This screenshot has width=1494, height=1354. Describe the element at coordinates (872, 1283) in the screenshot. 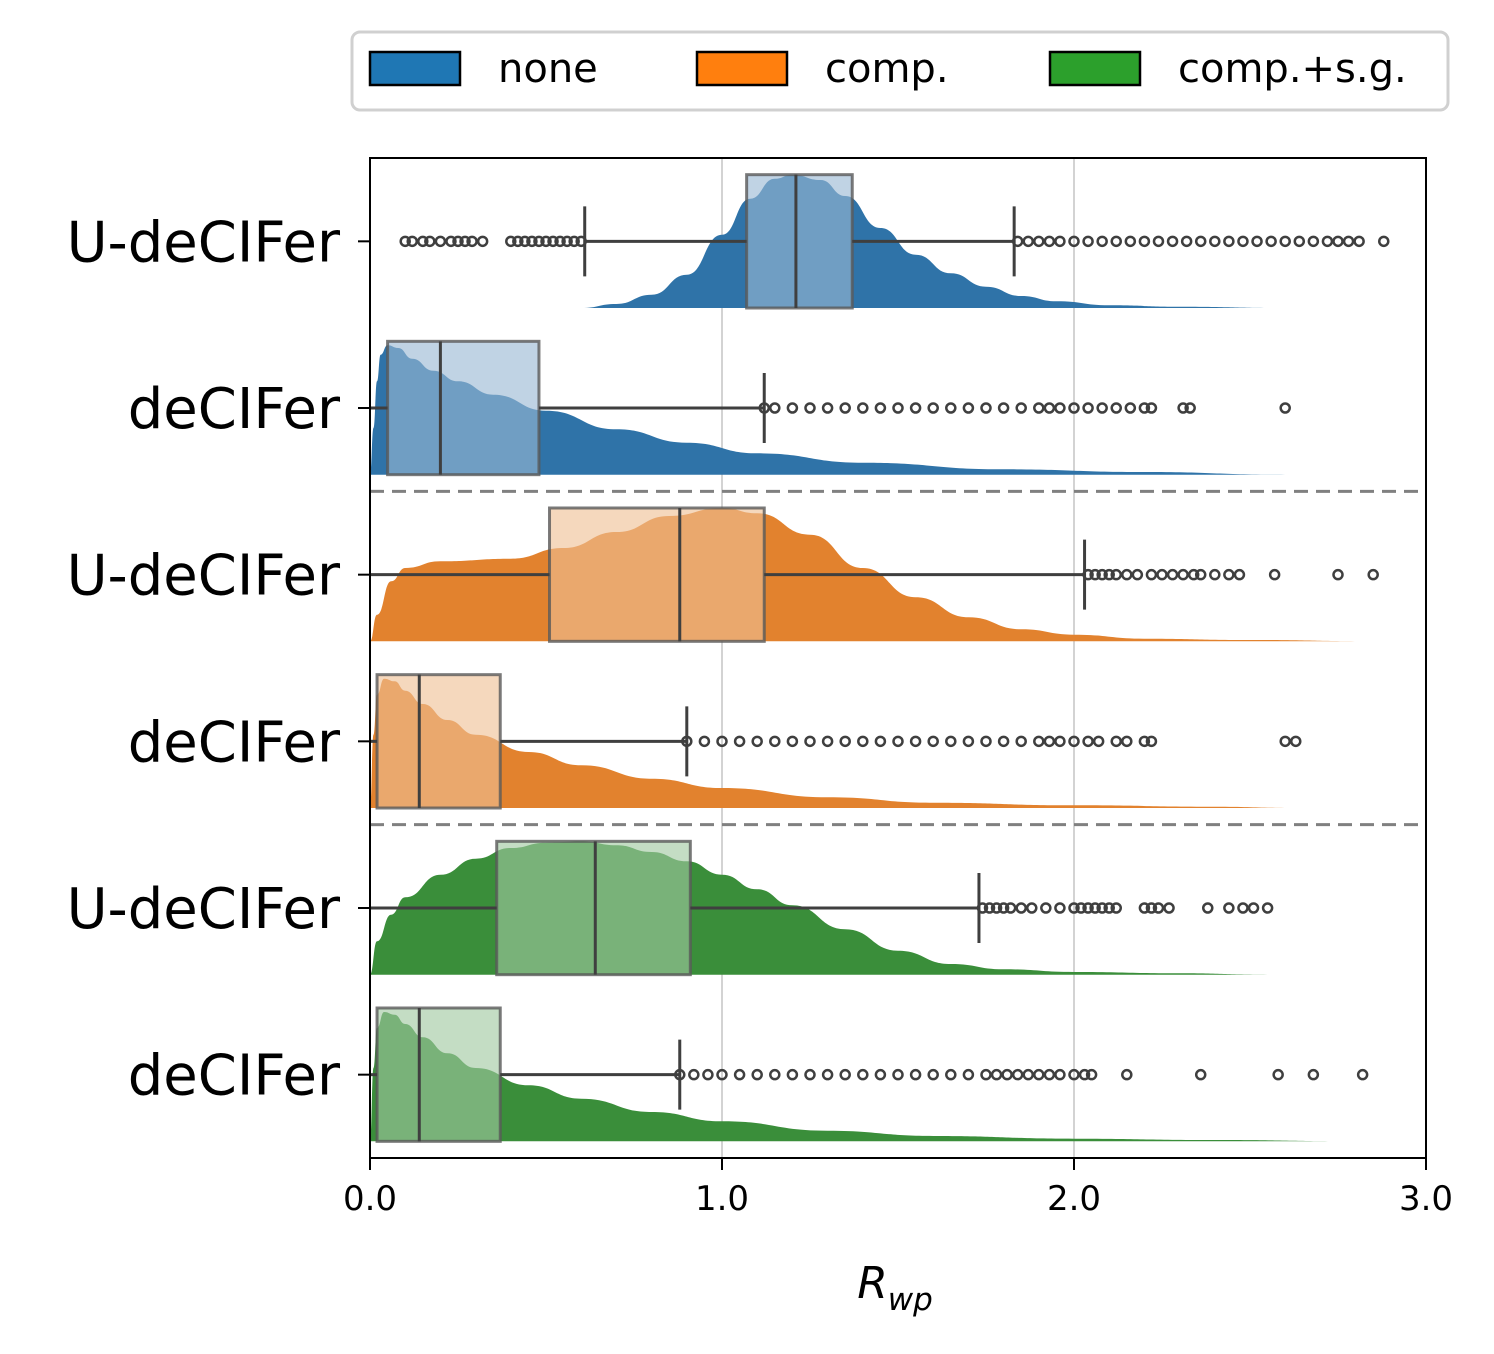

I see `x-axis-label-main: R` at that location.